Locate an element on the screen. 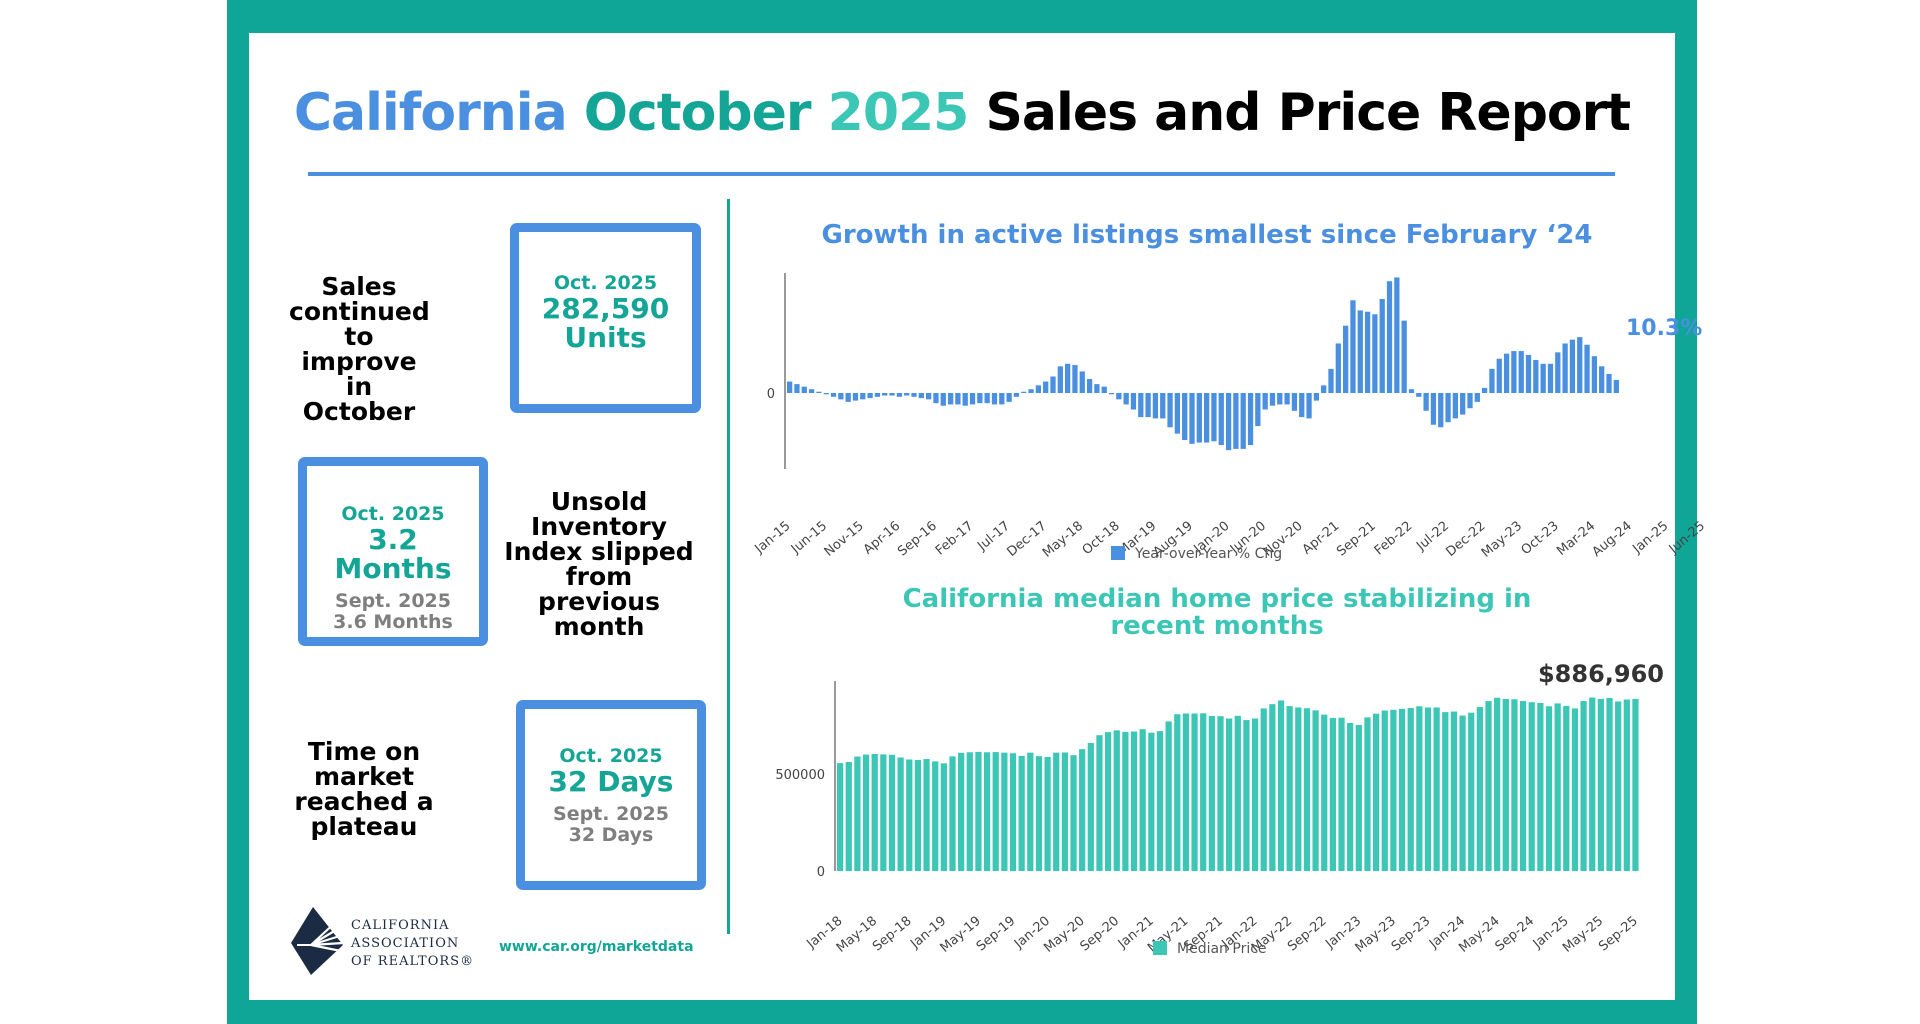 Image resolution: width=1920 pixels, height=1024 pixels. website-link: www.car.org/marketdata is located at coordinates (596, 947).